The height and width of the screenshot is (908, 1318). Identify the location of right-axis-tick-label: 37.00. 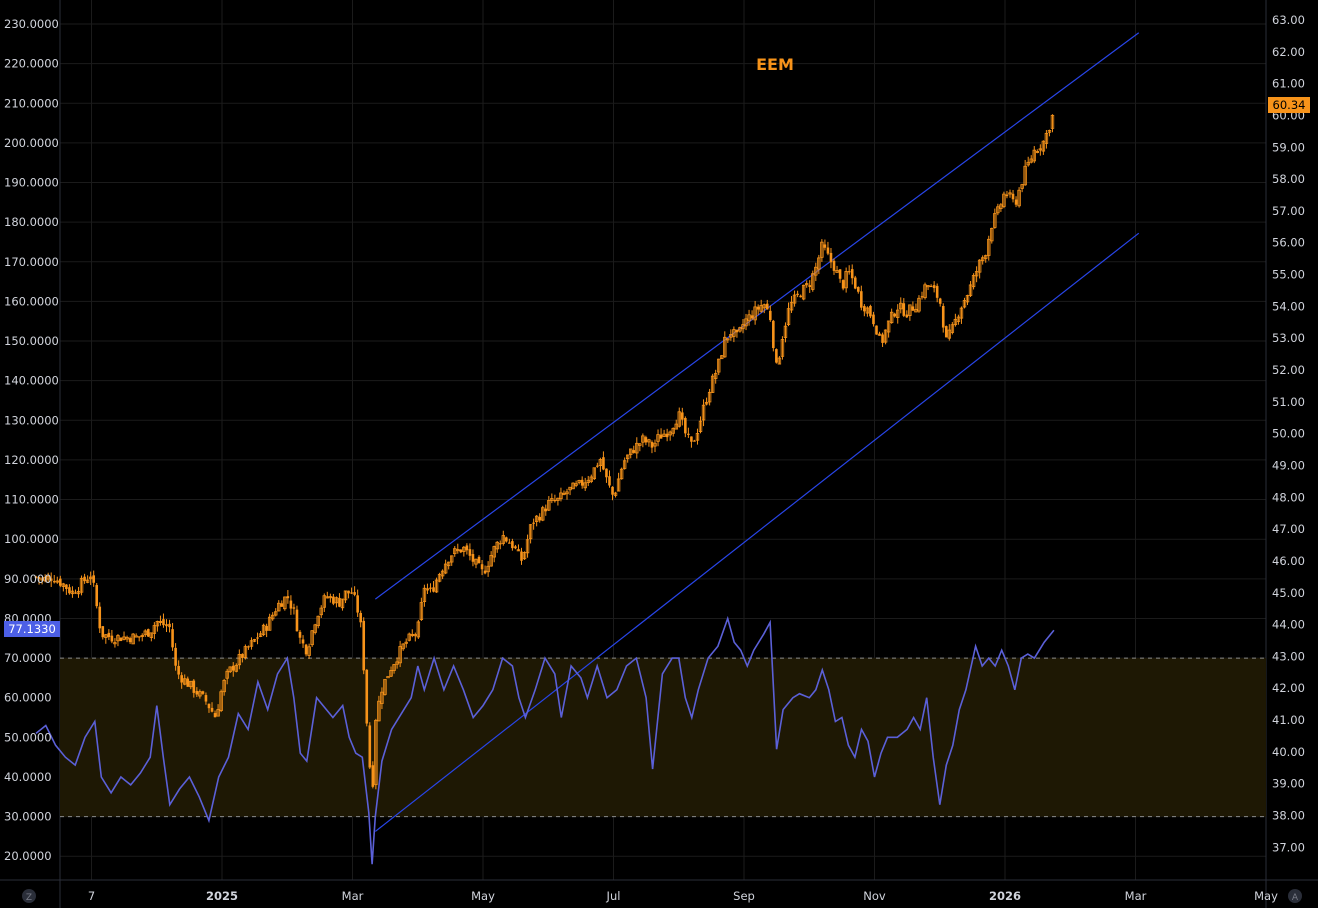
(1288, 847).